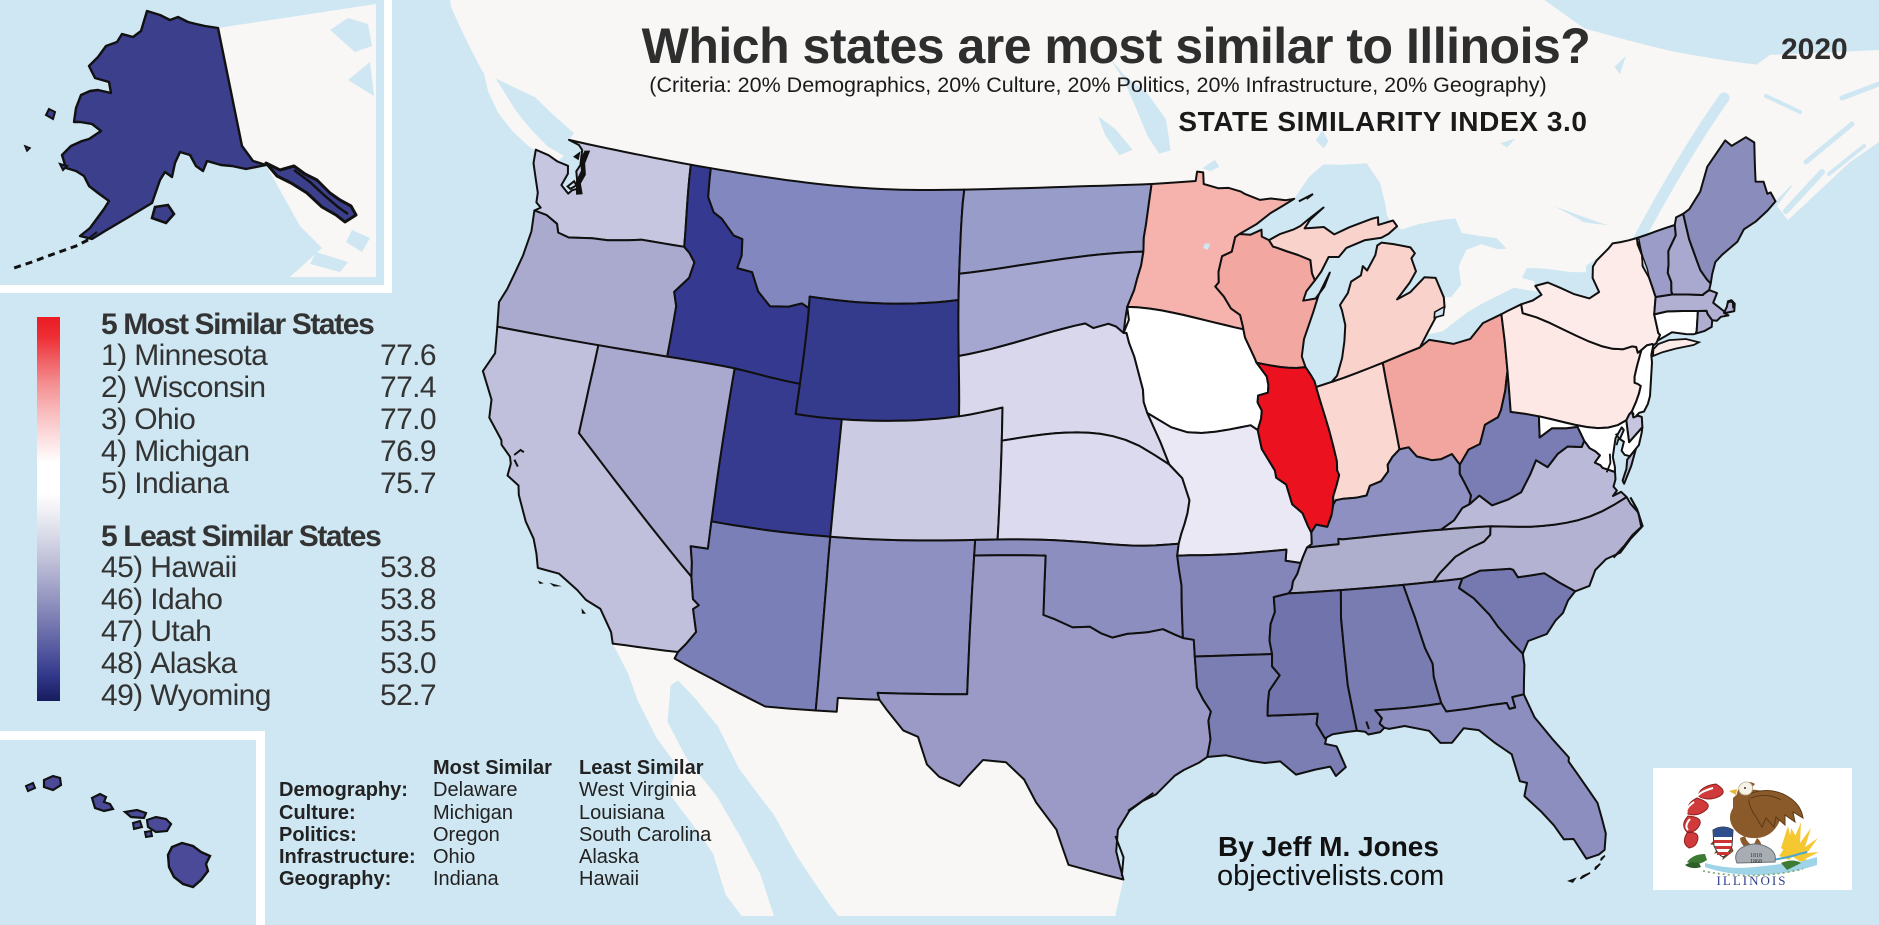 The height and width of the screenshot is (925, 1879). I want to click on svg-text: ILLINOIS, so click(1752, 880).